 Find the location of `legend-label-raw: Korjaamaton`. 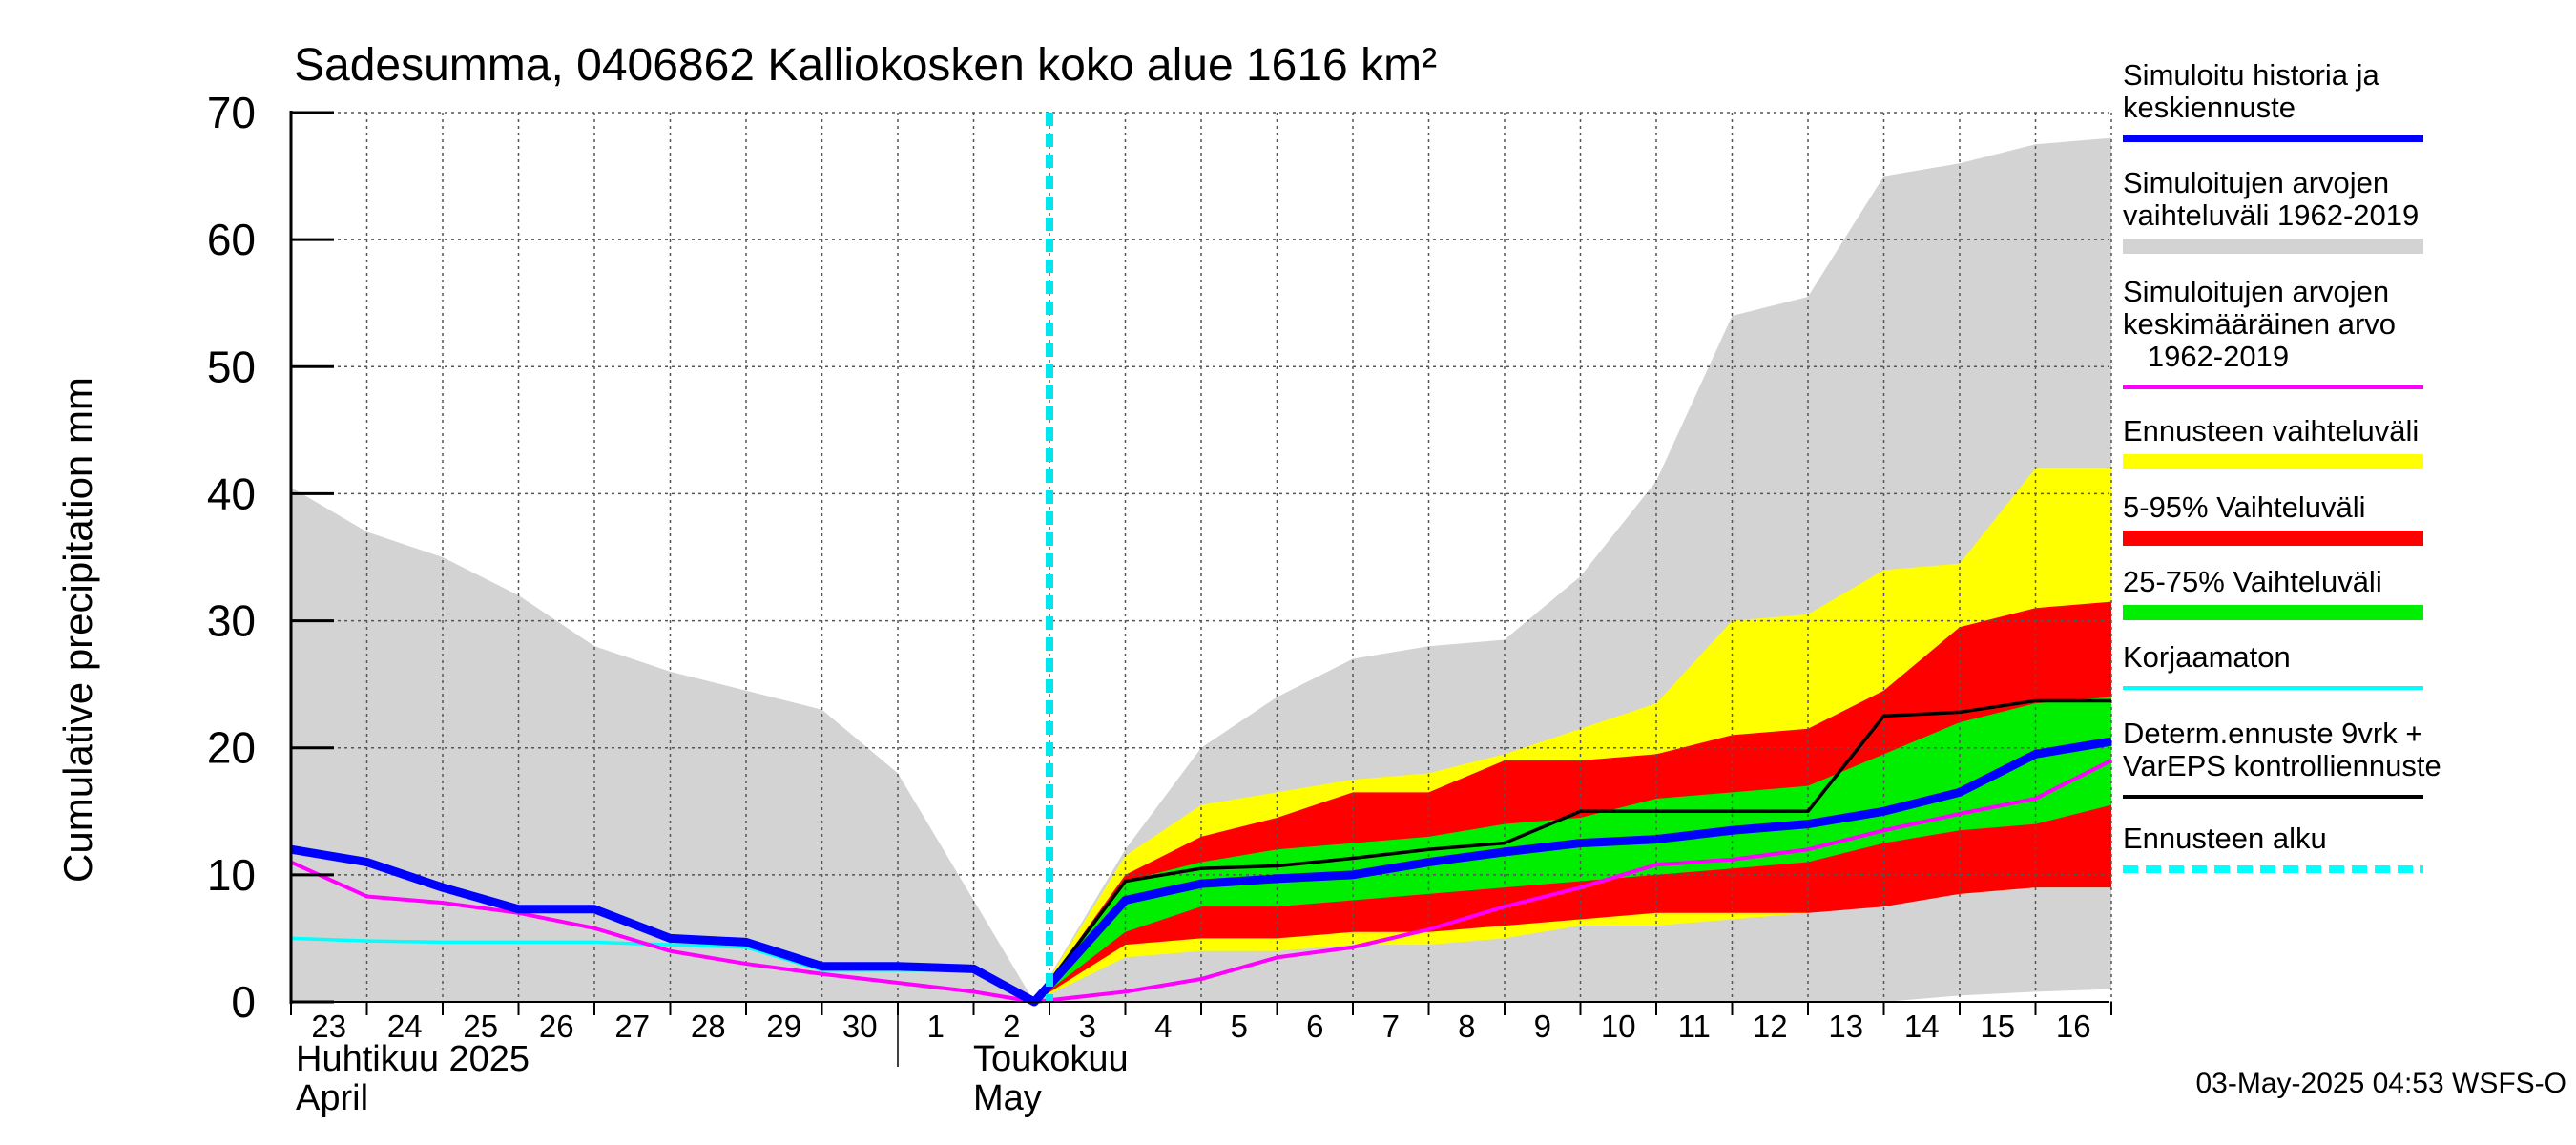

legend-label-raw: Korjaamaton is located at coordinates (2207, 657).